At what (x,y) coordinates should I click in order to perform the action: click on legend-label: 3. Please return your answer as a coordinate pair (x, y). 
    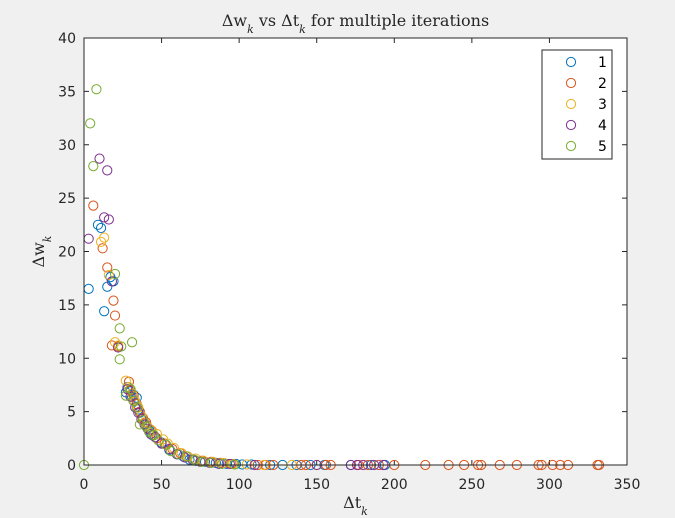
    Looking at the image, I should click on (602, 105).